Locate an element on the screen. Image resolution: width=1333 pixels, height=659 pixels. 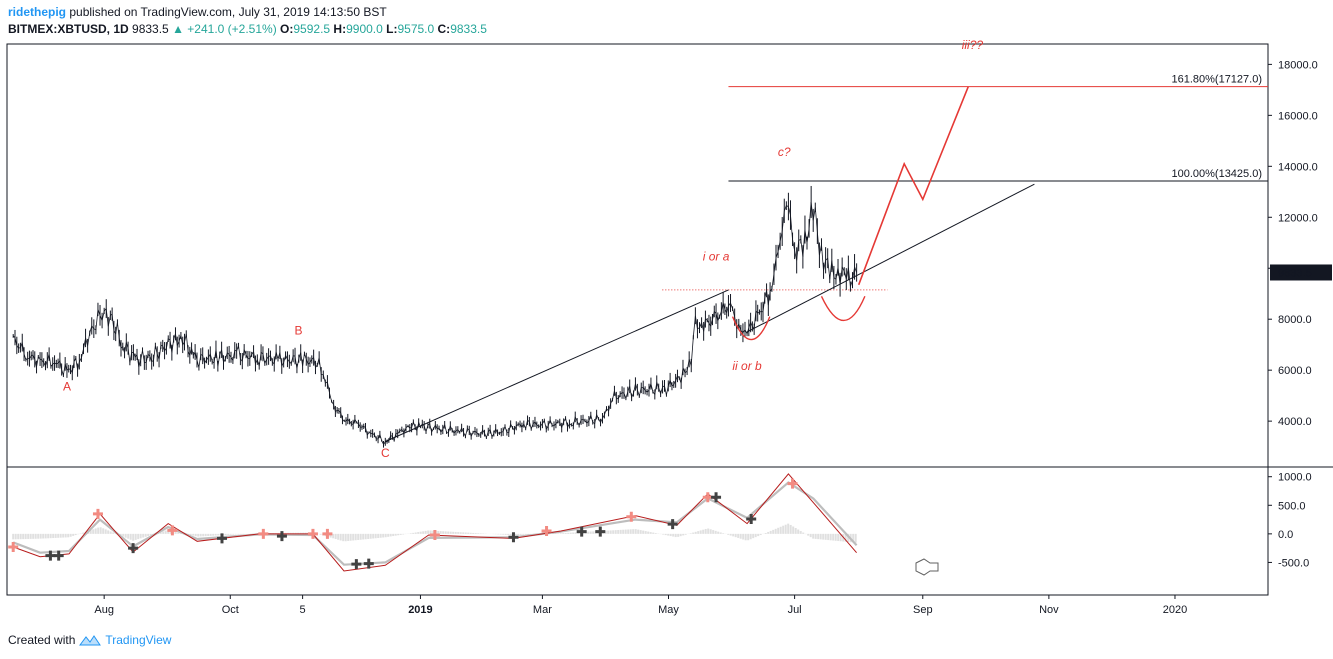
high-label: H: is located at coordinates (340, 29).